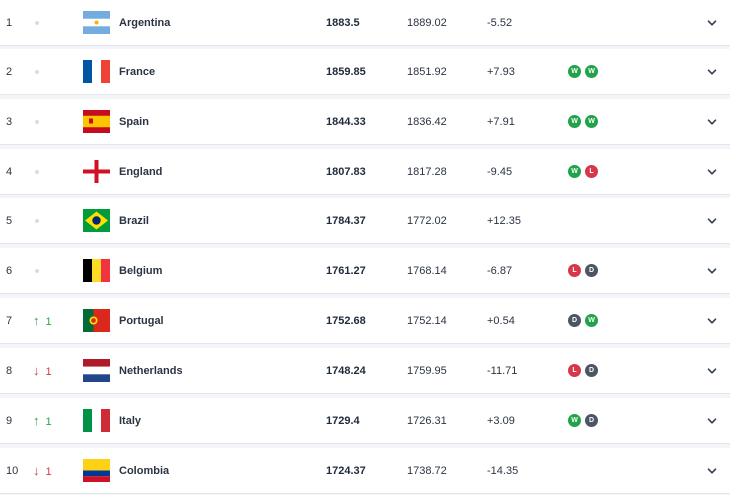 Image resolution: width=730 pixels, height=495 pixels. What do you see at coordinates (151, 371) in the screenshot?
I see `team-name: Netherlands` at bounding box center [151, 371].